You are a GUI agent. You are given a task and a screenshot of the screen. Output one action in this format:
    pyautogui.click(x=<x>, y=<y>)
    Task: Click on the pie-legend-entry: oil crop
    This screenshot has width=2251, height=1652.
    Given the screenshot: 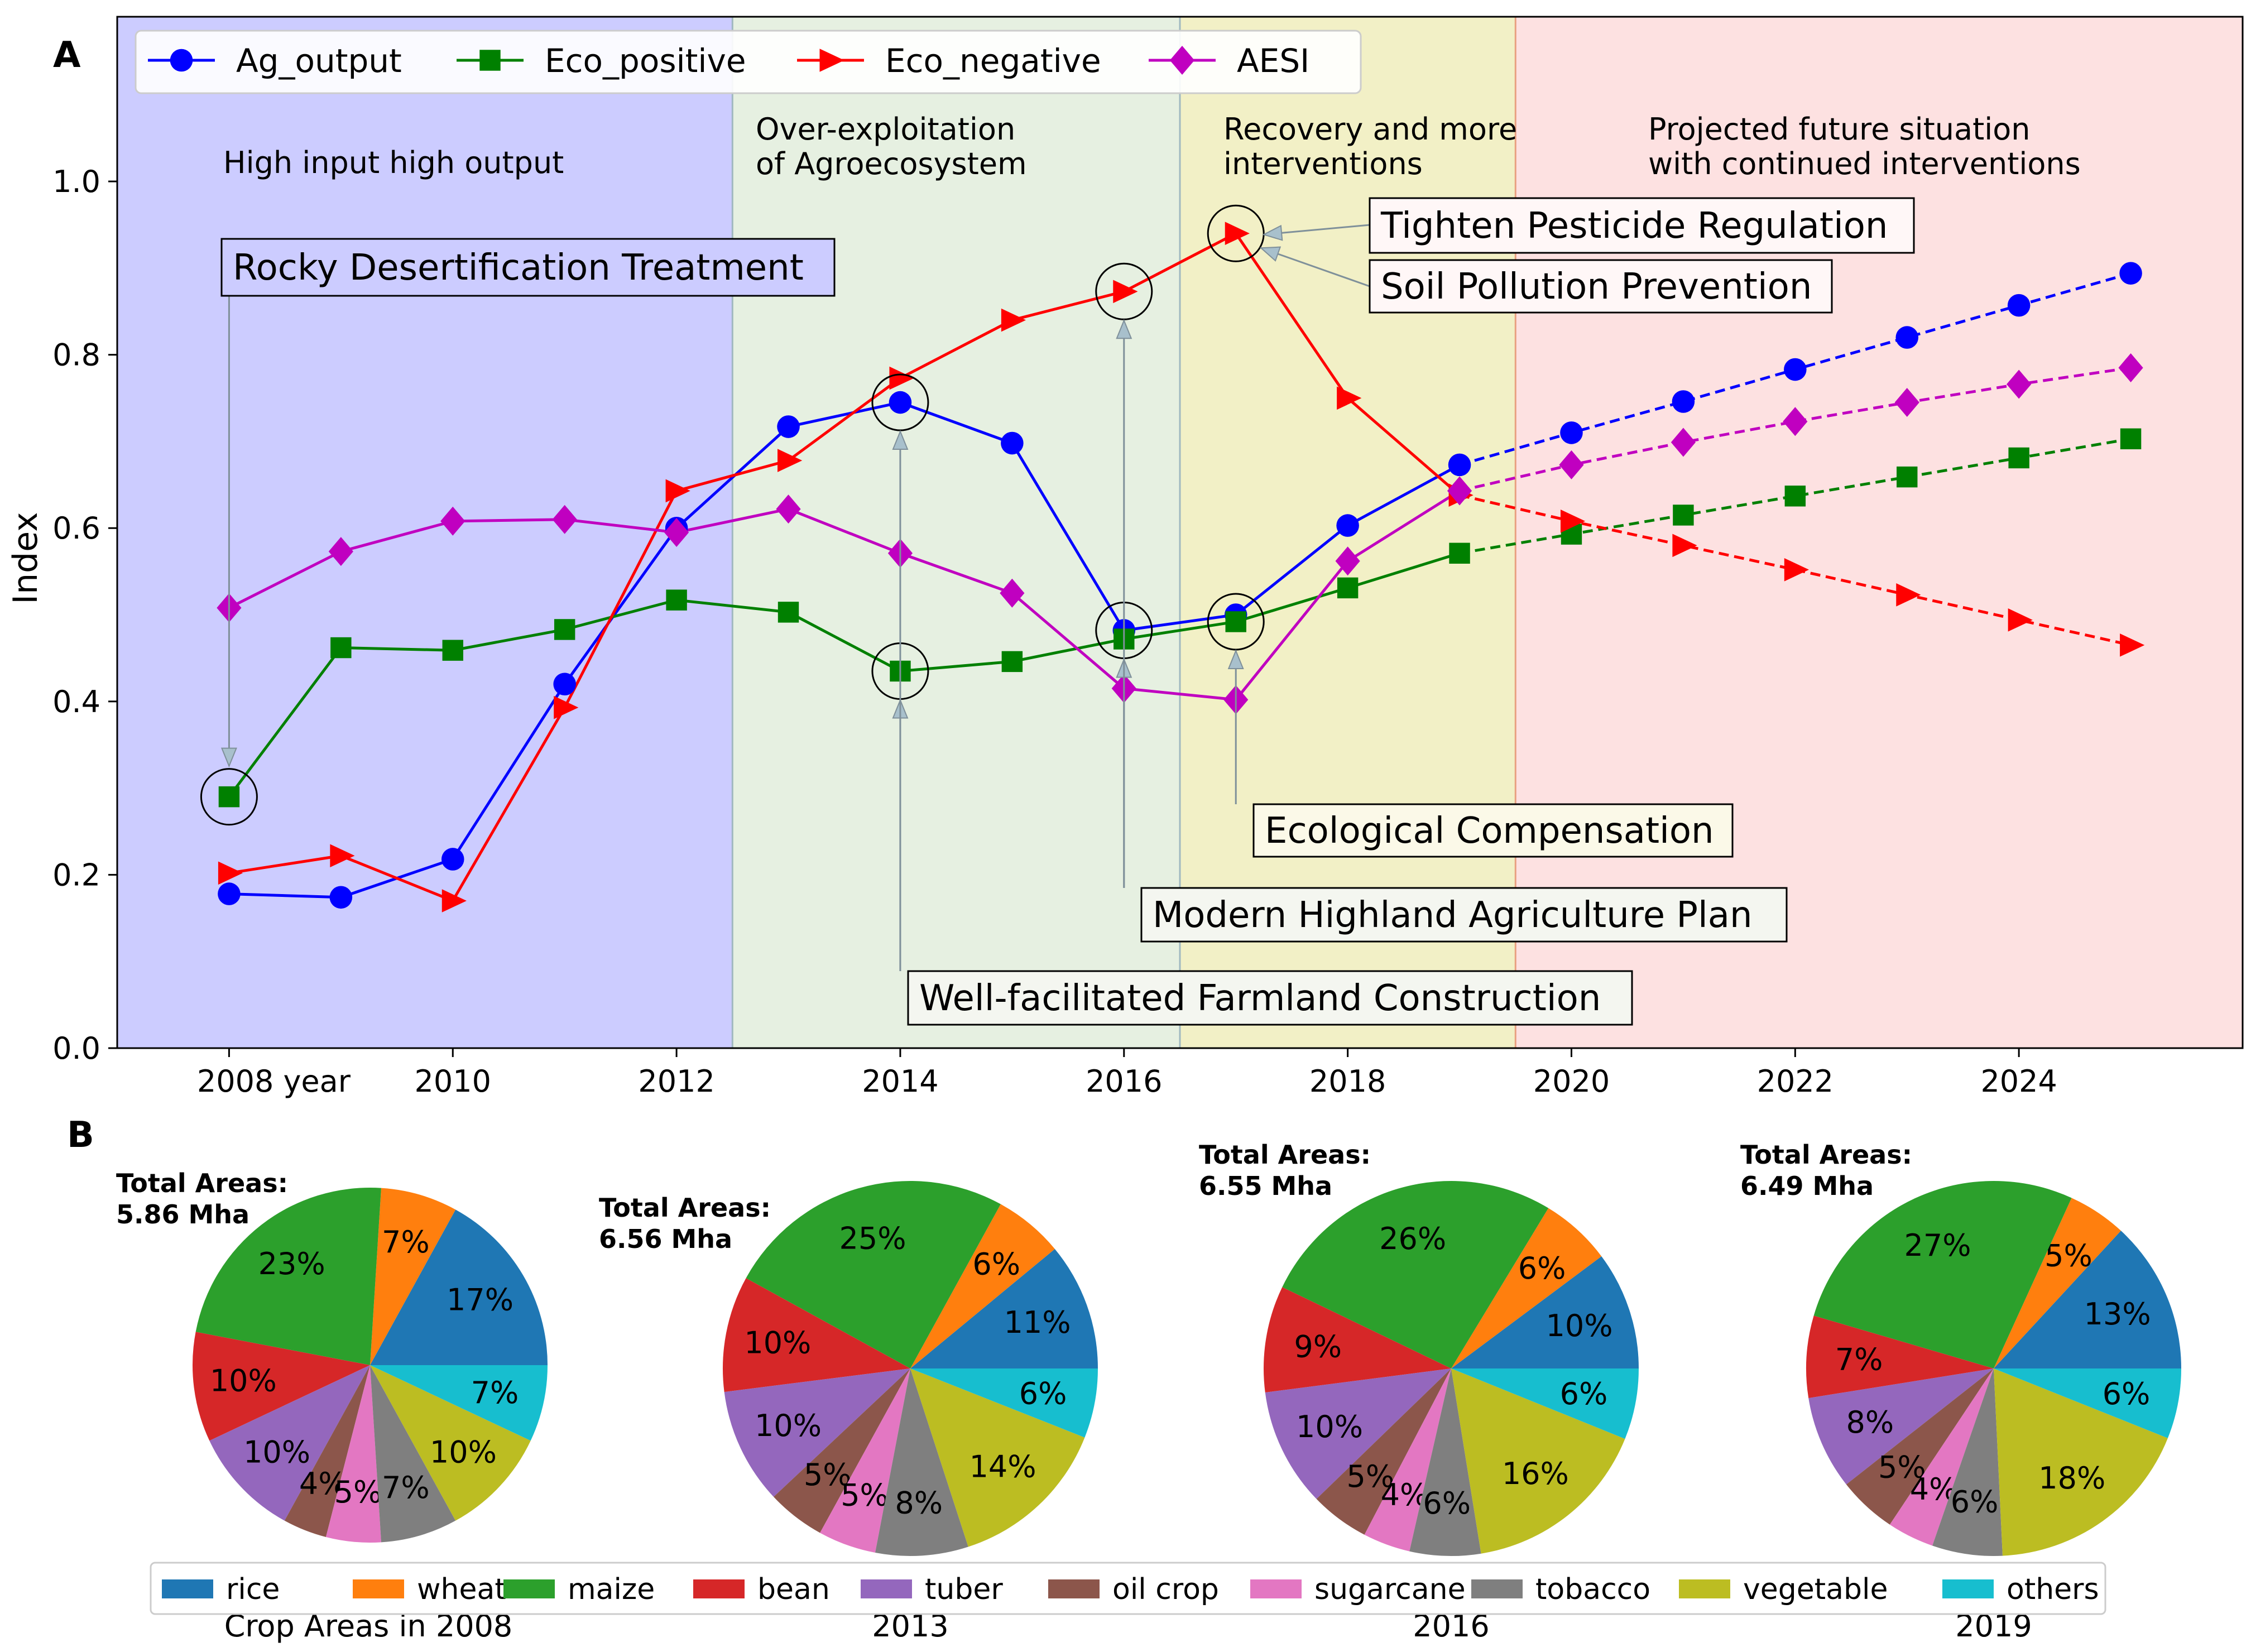 What is the action you would take?
    pyautogui.click(x=1165, y=1589)
    